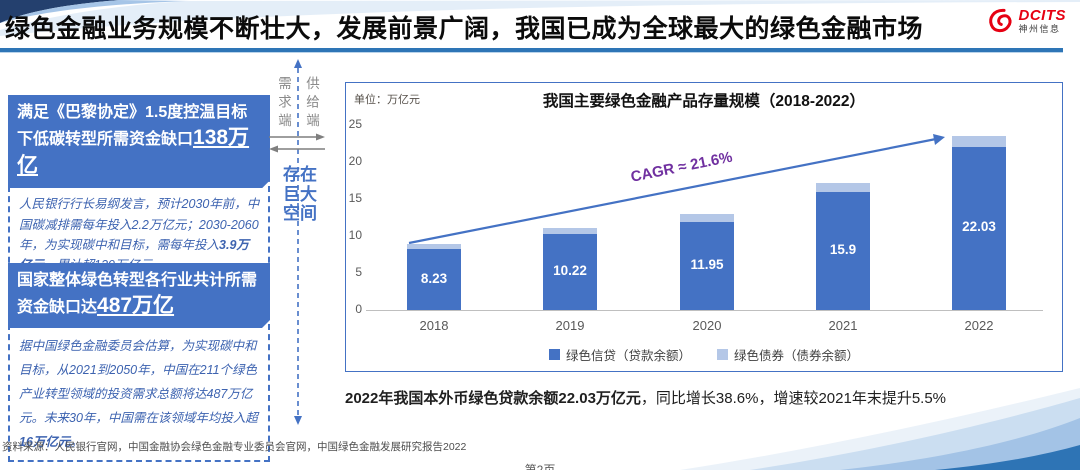  What do you see at coordinates (793, 398) in the screenshot?
I see `caption-regular: ，同比增长38.6%，增速较2021年末提升5.5%` at bounding box center [793, 398].